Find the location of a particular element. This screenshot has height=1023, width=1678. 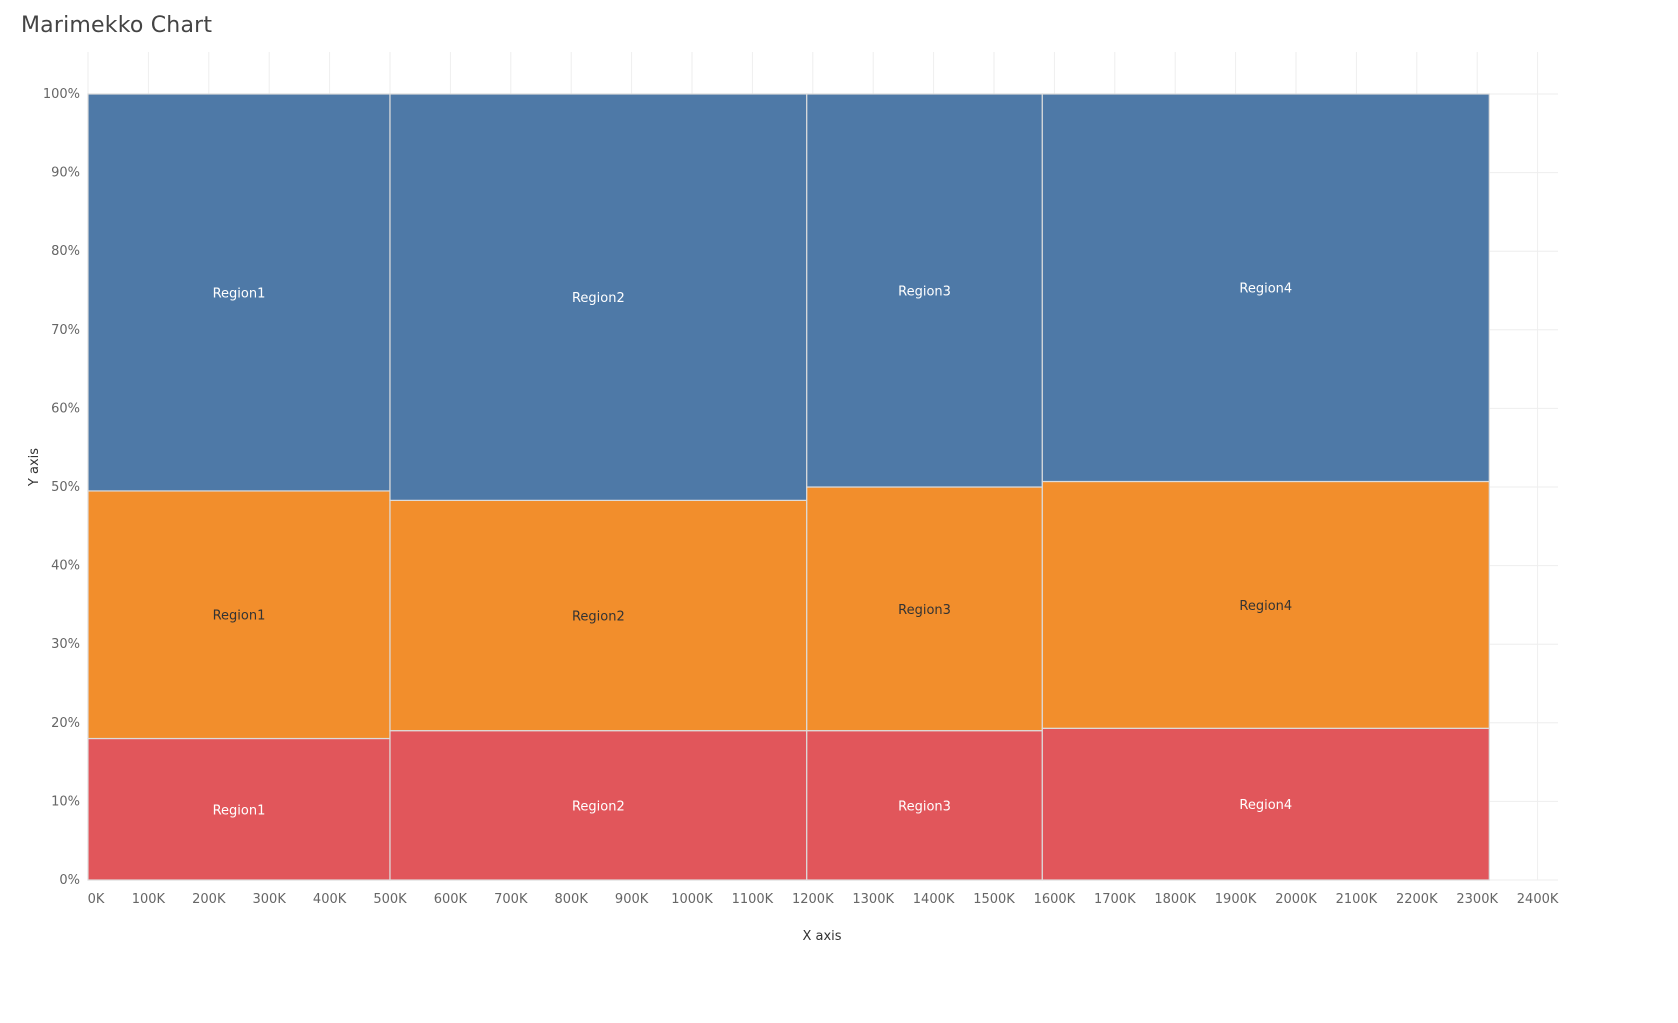

y-tick-label: 100% is located at coordinates (61, 94).